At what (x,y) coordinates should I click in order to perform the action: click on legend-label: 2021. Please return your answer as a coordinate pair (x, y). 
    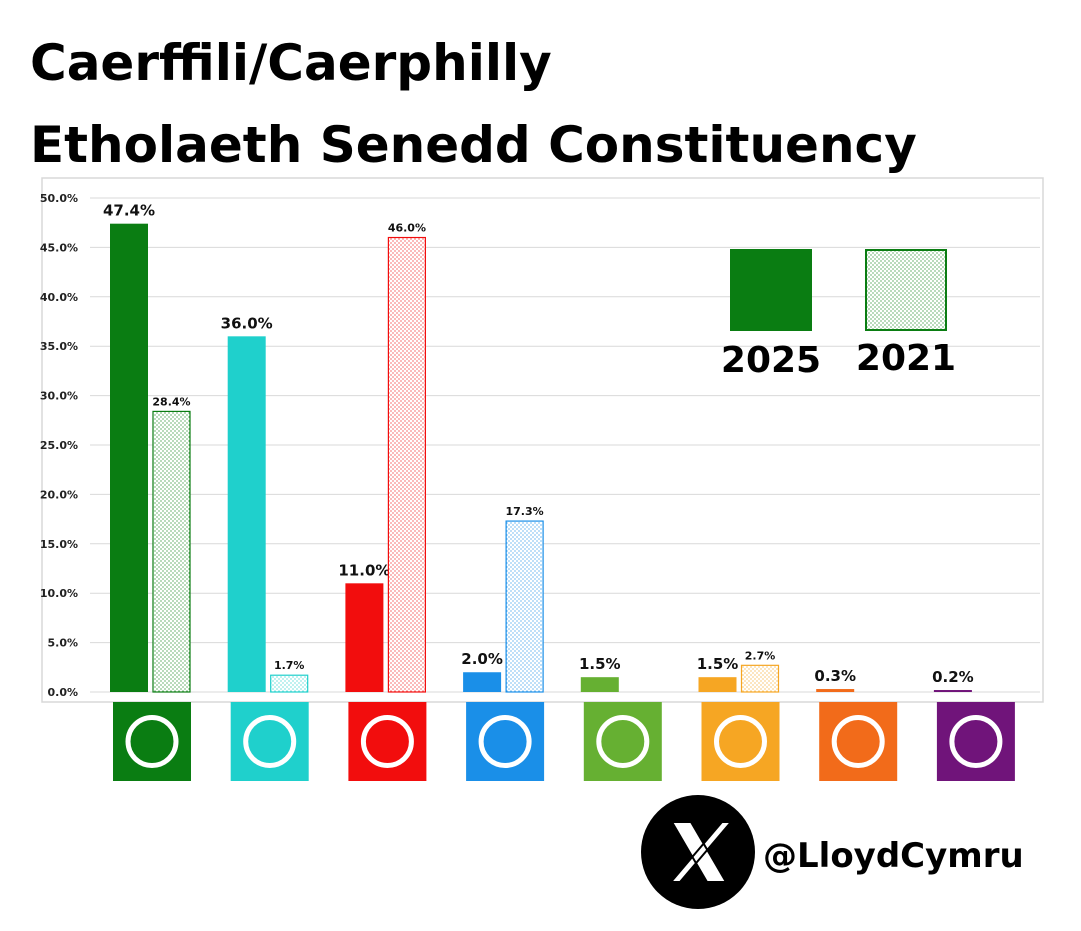
    Looking at the image, I should click on (906, 358).